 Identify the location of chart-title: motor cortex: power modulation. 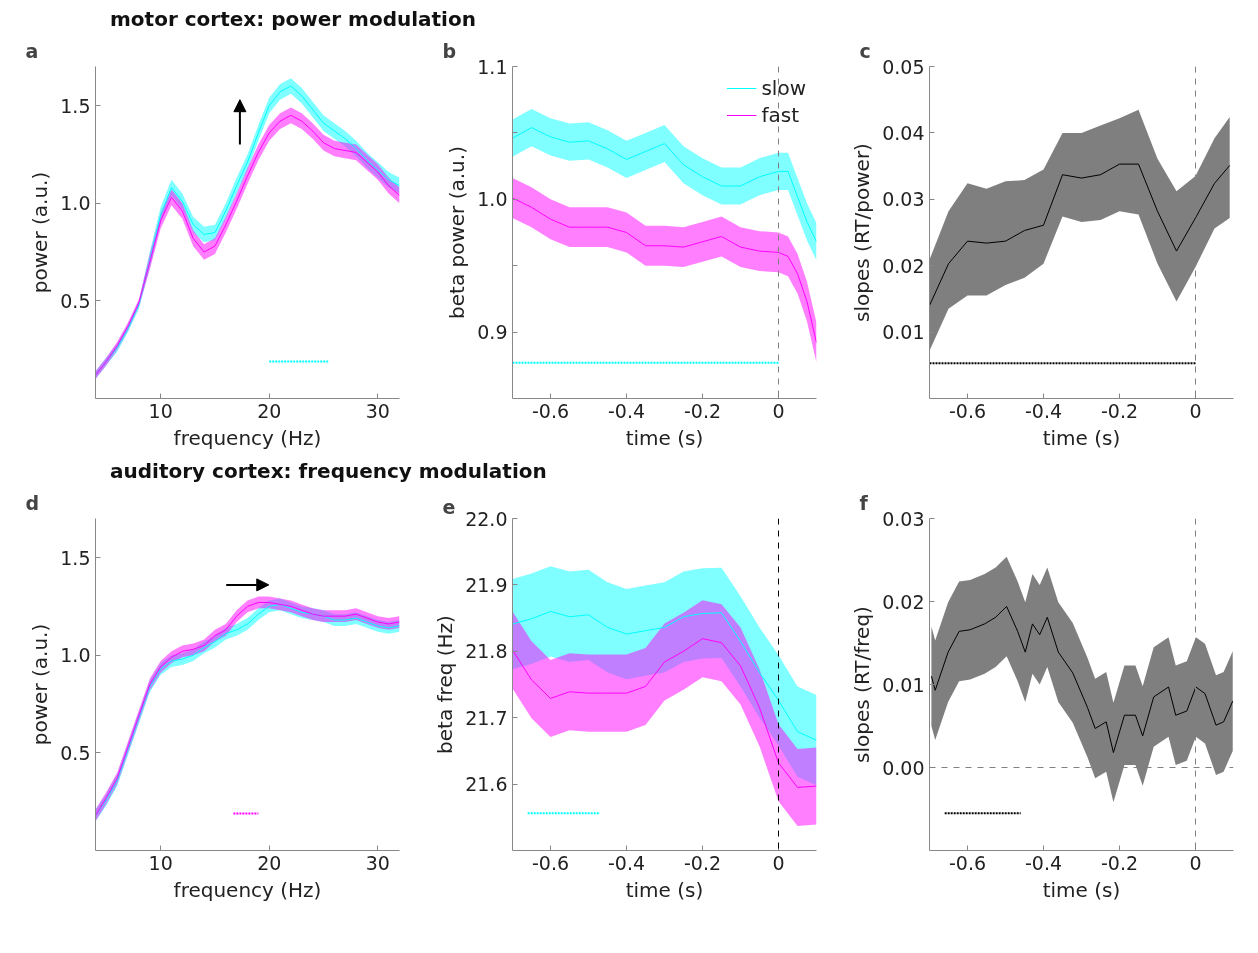
(293, 19).